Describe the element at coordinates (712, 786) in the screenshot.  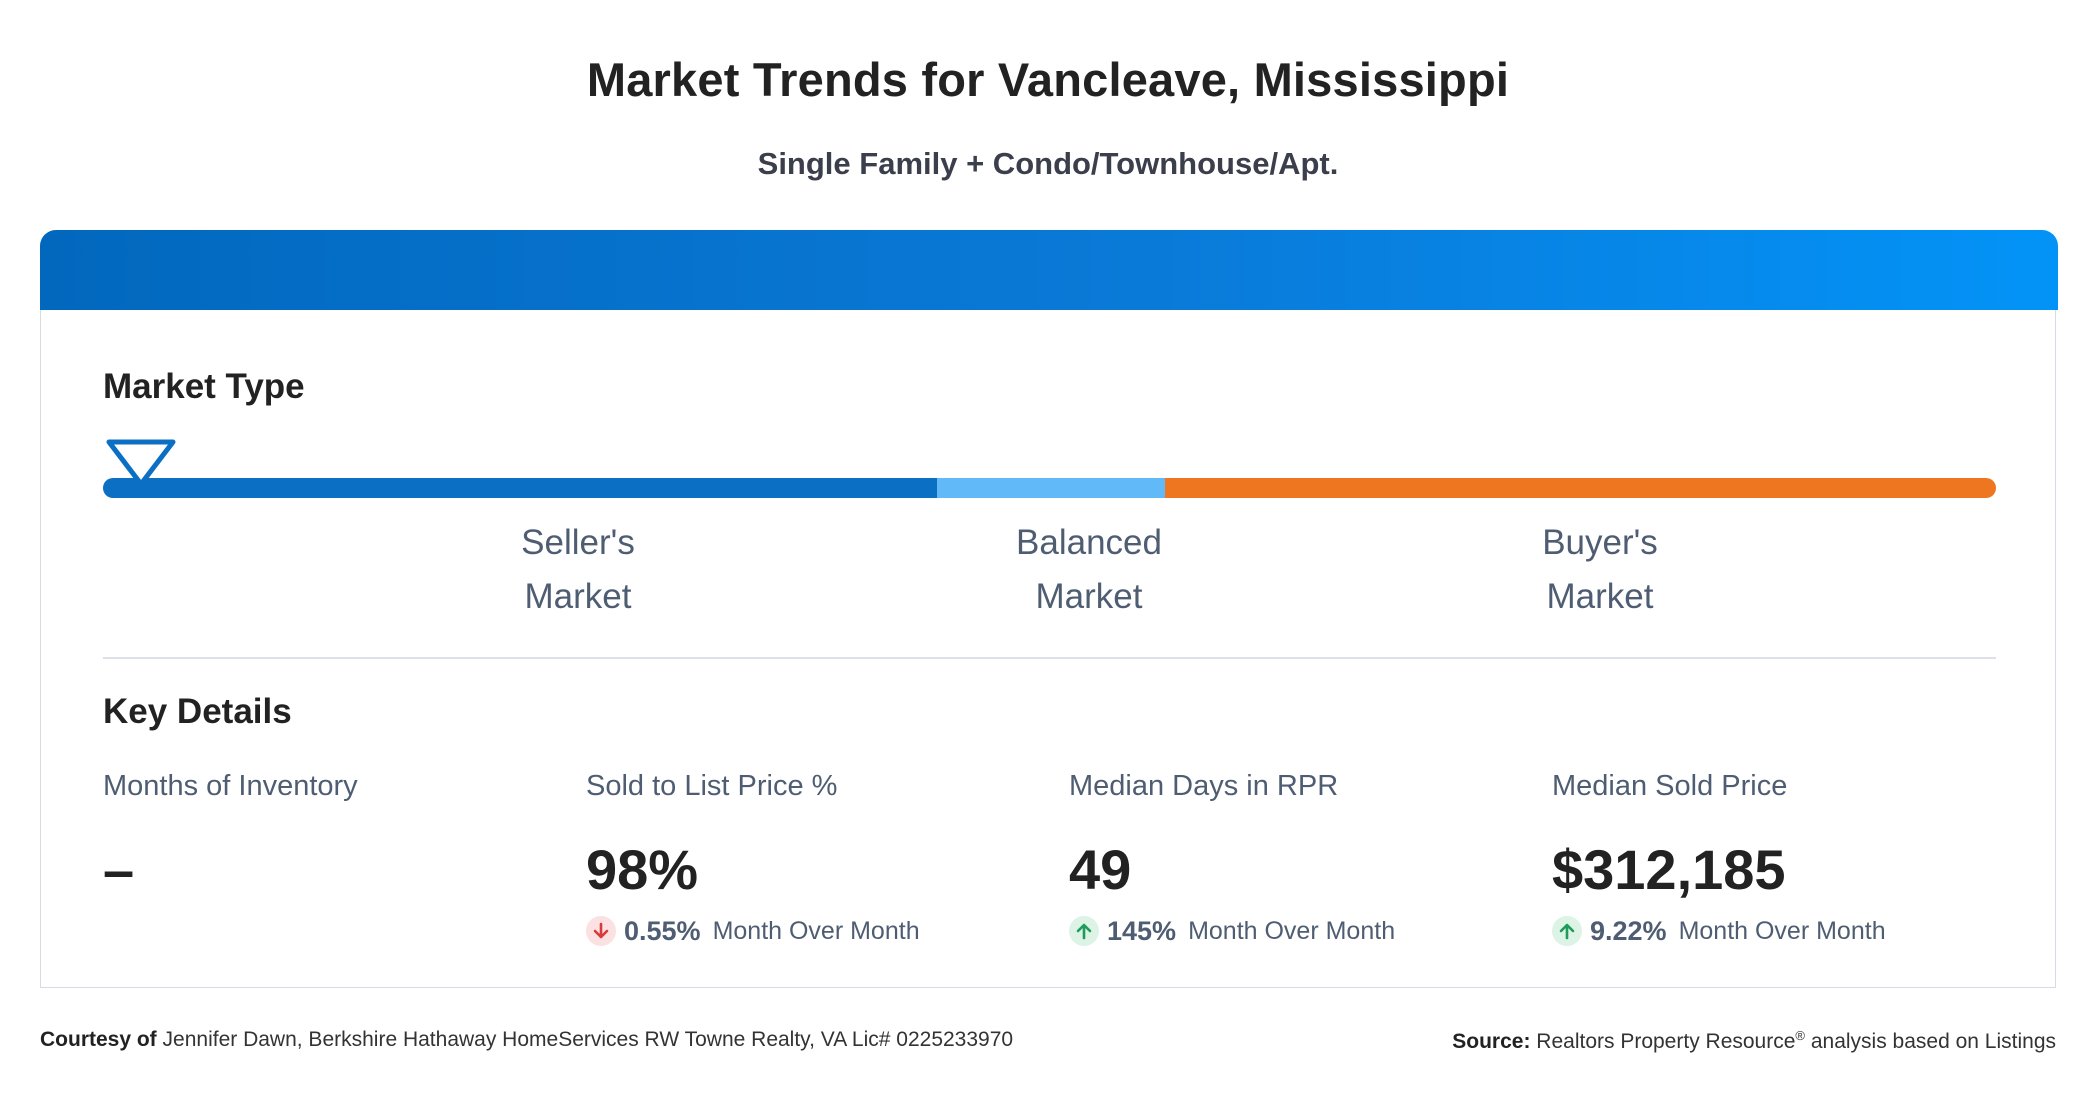
I see `stat-label: Sold to List Price %` at that location.